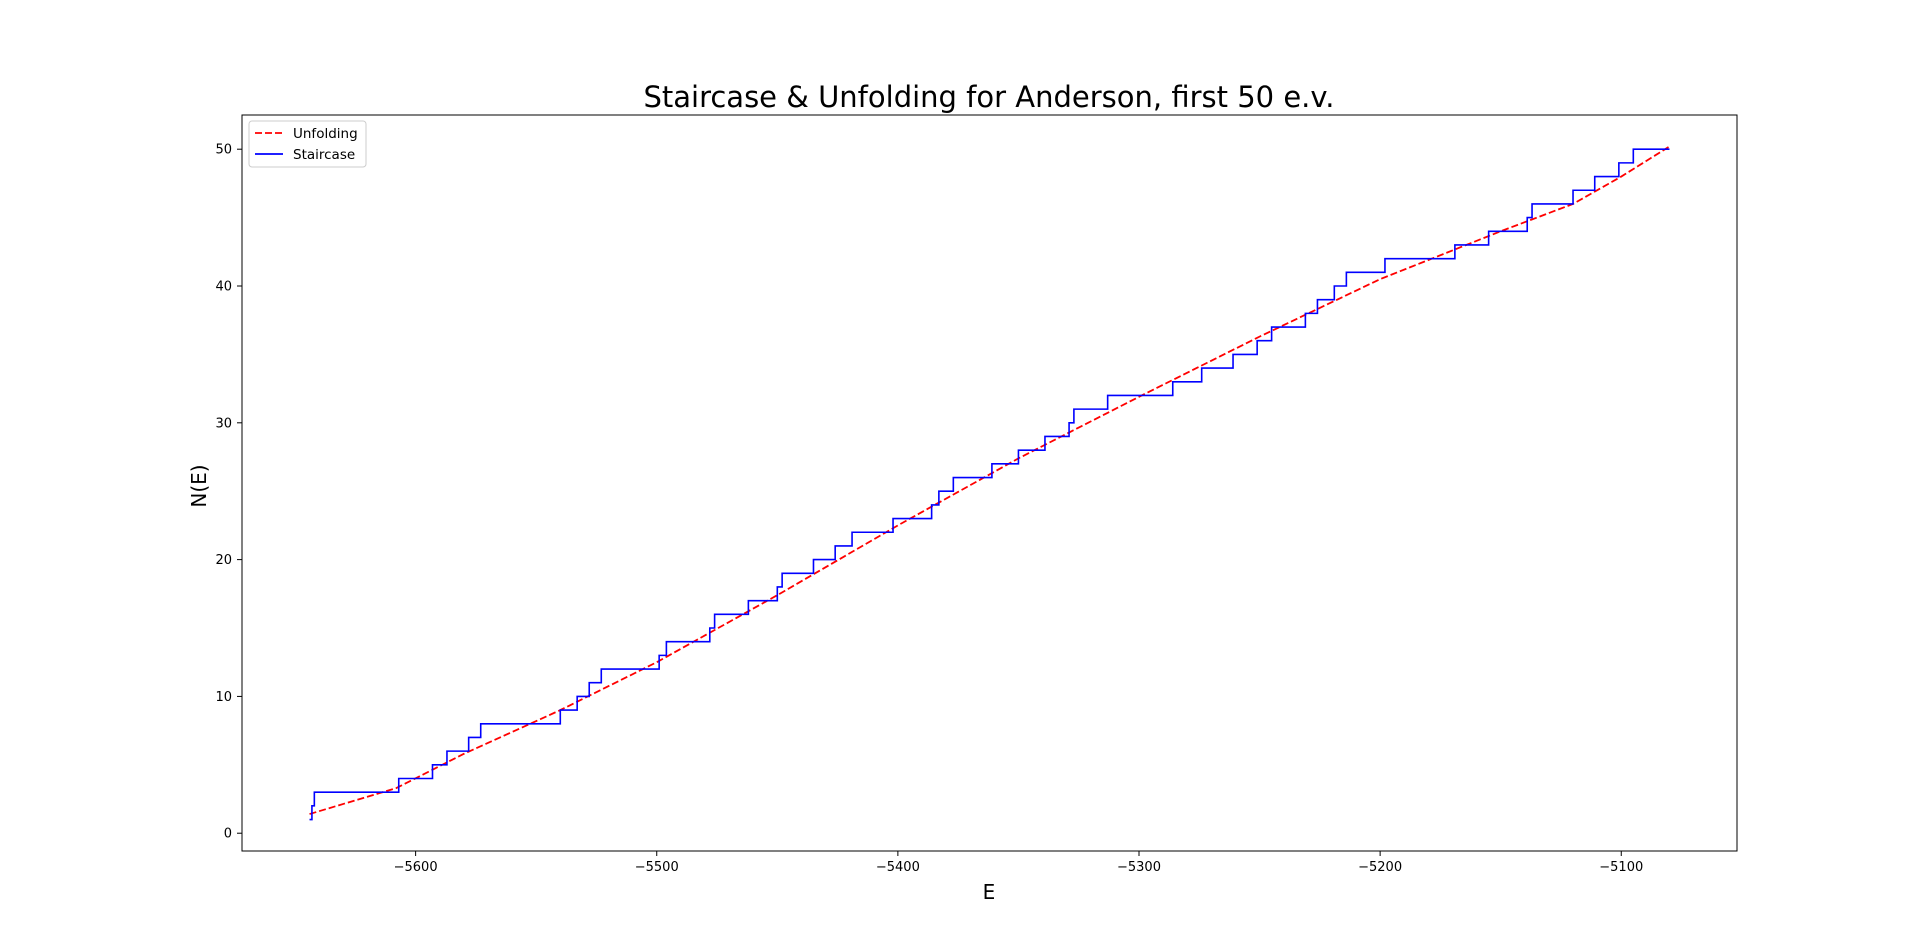 The image size is (1920, 951). Describe the element at coordinates (989, 892) in the screenshot. I see `x-axis-title: E` at that location.